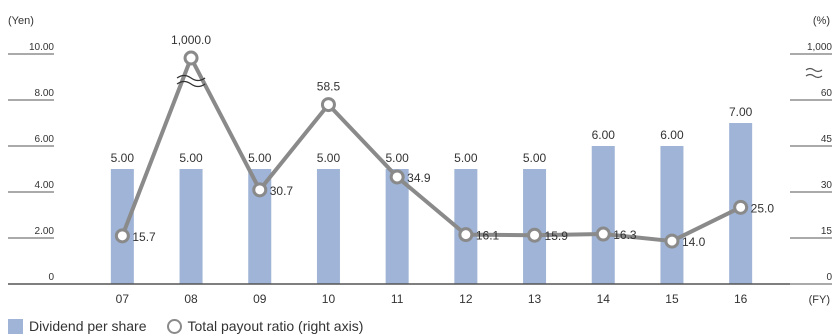  What do you see at coordinates (191, 299) in the screenshot?
I see `x-tick-label: 08` at bounding box center [191, 299].